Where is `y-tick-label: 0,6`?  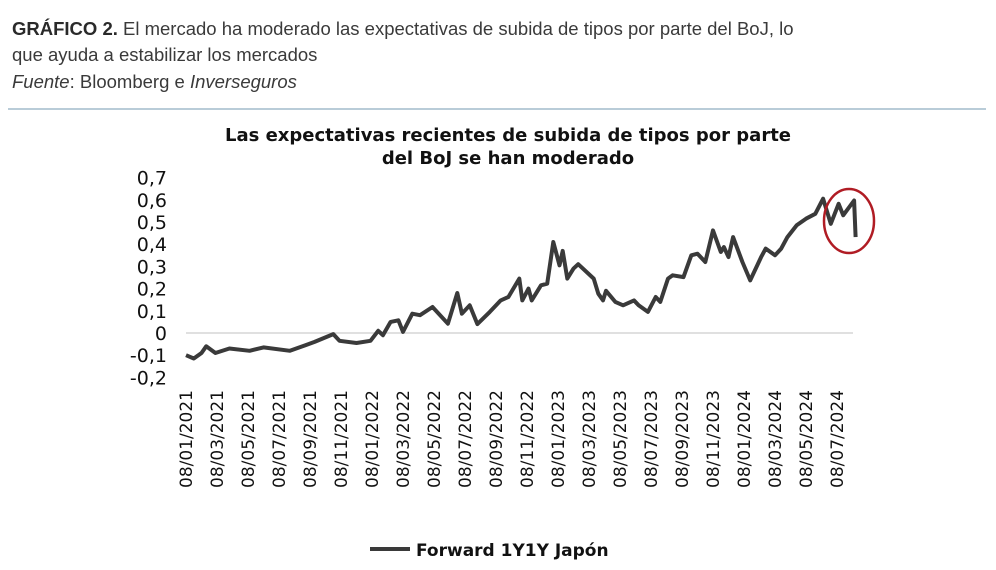
y-tick-label: 0,6 is located at coordinates (152, 201).